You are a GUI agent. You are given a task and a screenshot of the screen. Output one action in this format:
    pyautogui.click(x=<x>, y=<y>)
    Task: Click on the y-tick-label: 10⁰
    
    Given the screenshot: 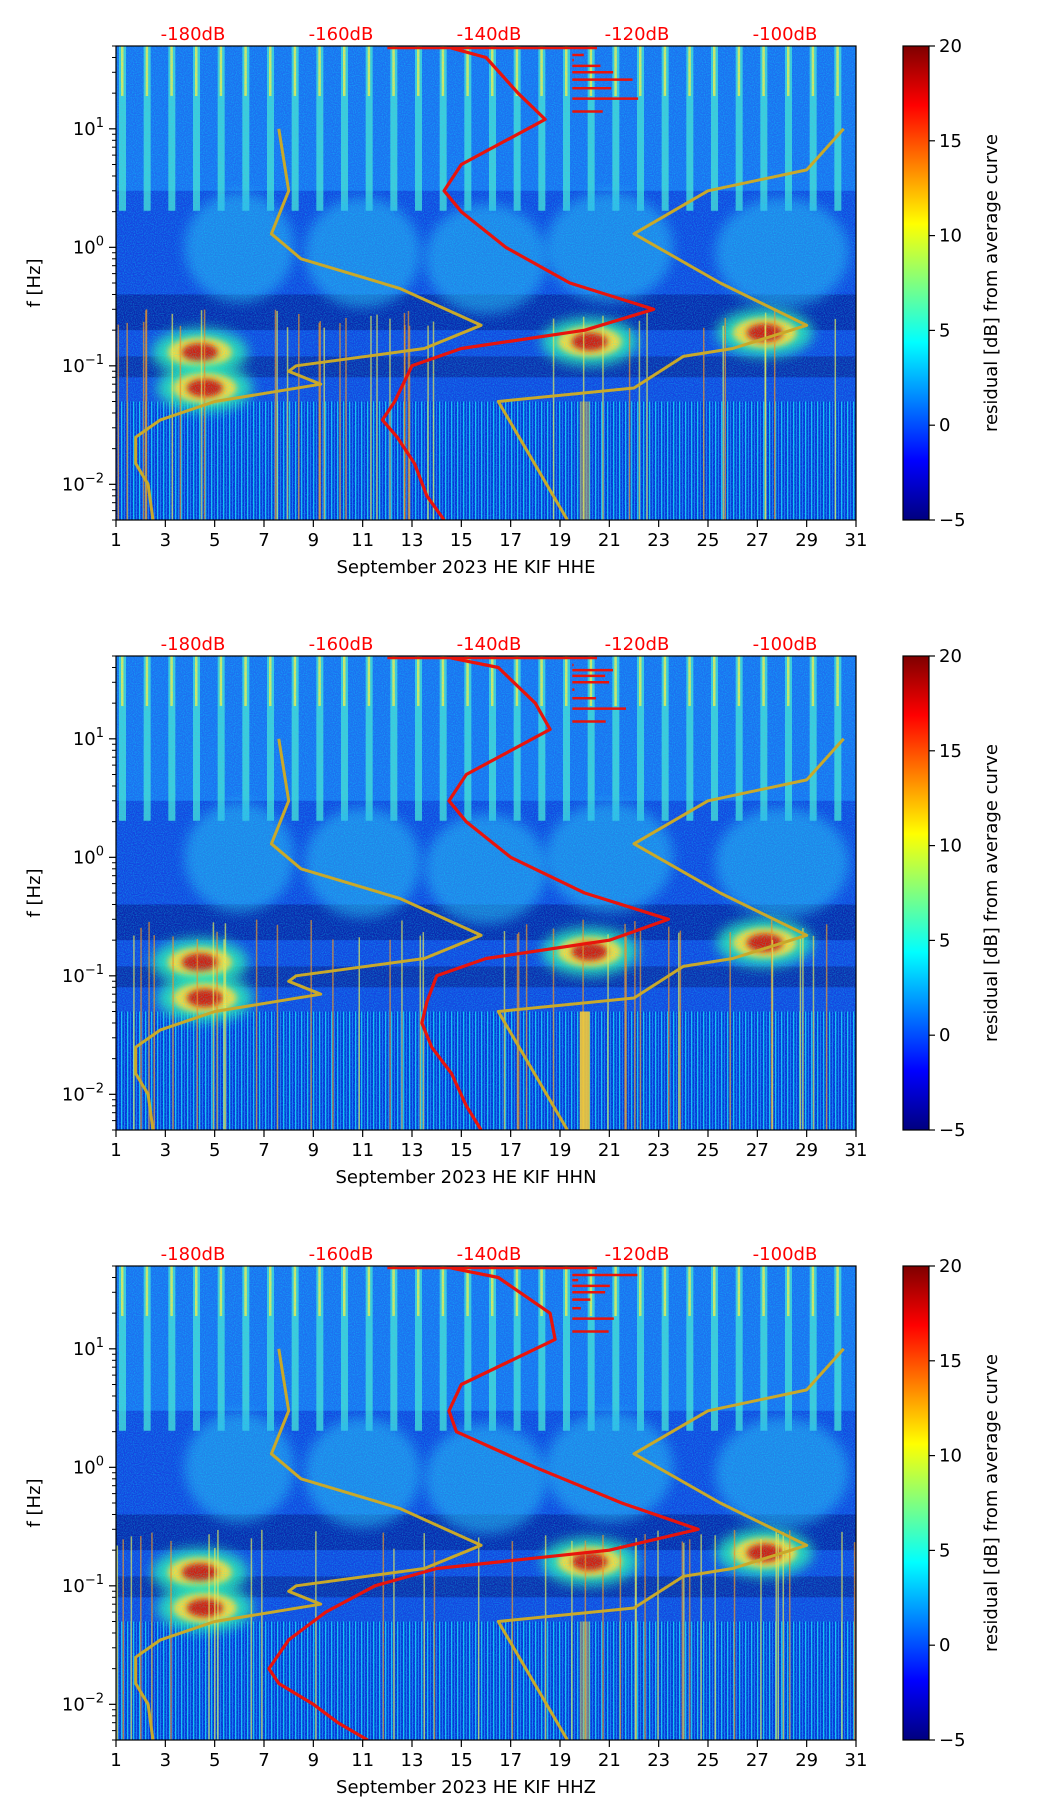 What is the action you would take?
    pyautogui.click(x=88, y=856)
    